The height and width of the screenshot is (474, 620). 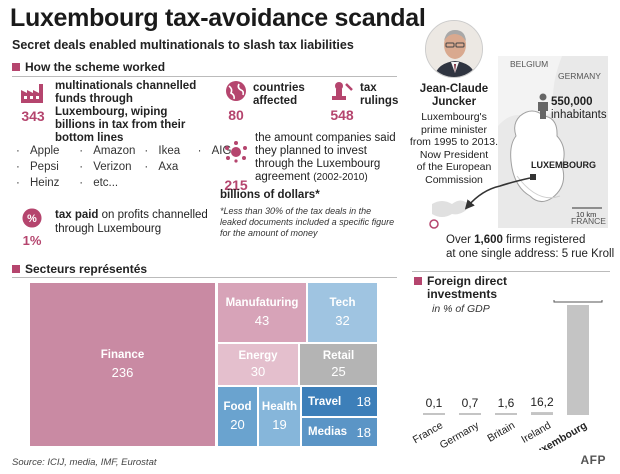 What do you see at coordinates (563, 165) in the screenshot?
I see `map-label-luxembourg: LUXEMBOURG` at bounding box center [563, 165].